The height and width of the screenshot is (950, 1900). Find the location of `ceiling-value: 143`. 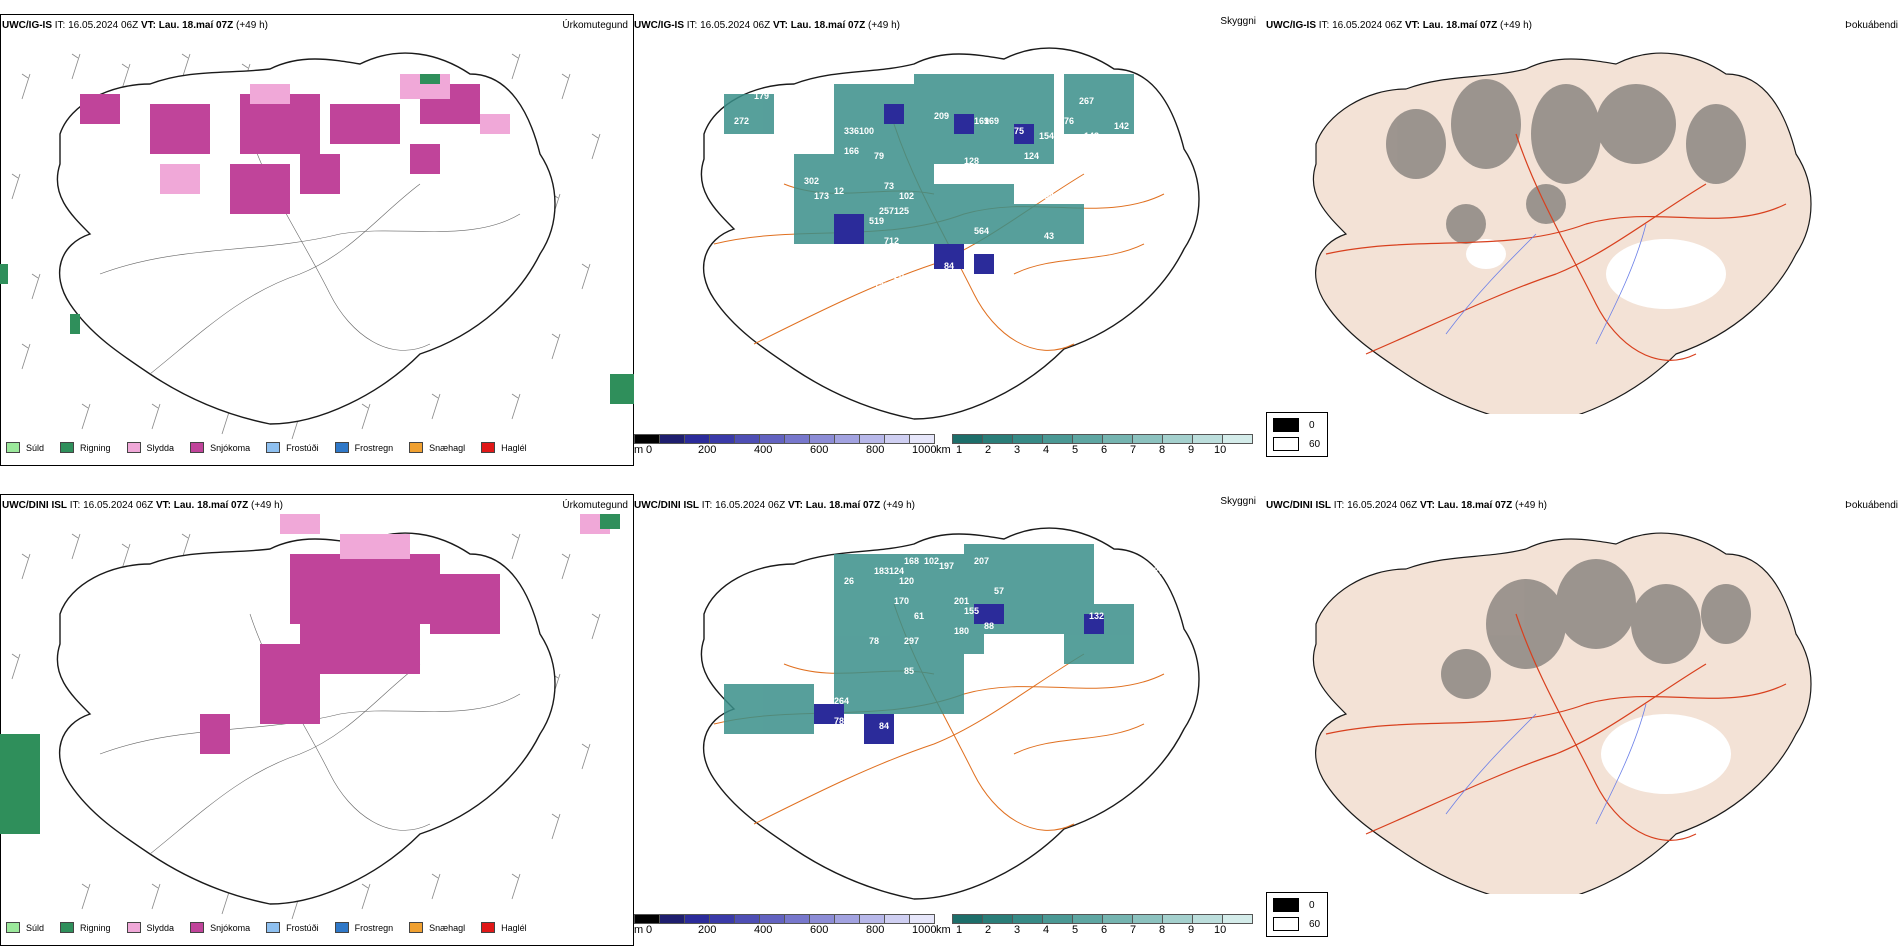

ceiling-value: 143 is located at coordinates (1091, 136).